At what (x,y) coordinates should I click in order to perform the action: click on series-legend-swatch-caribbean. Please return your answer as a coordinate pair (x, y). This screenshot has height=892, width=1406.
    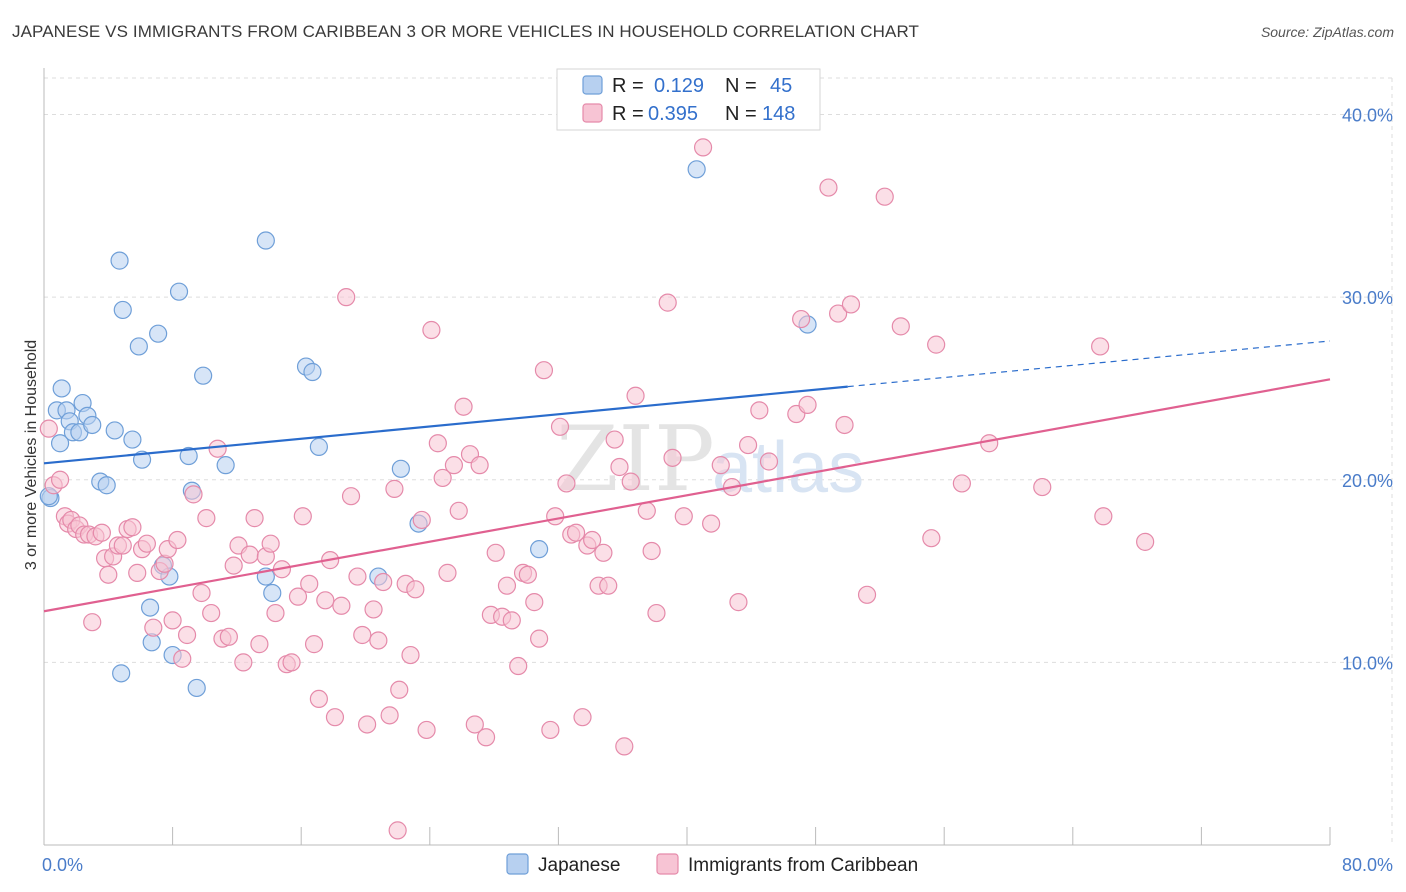
    Looking at the image, I should click on (667, 864).